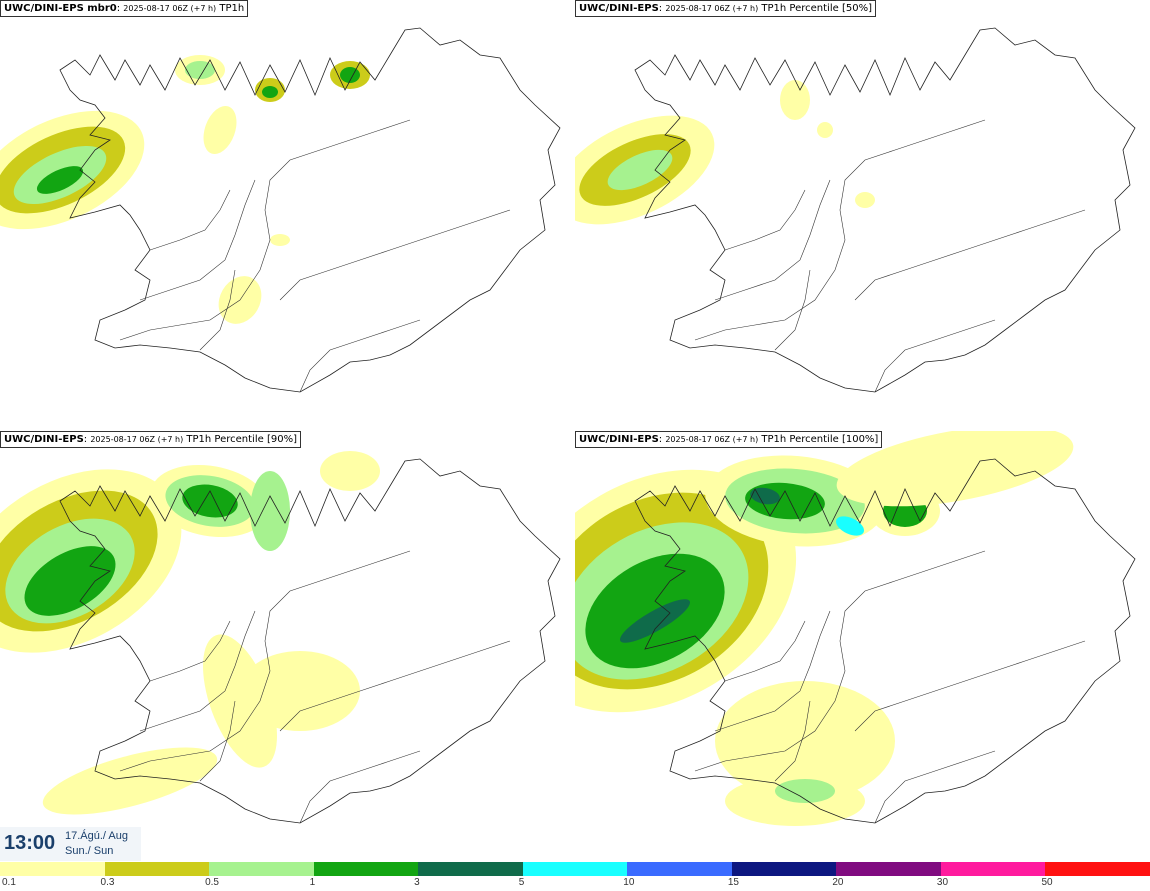 This screenshot has width=1150, height=891. I want to click on color-legend, so click(575, 869).